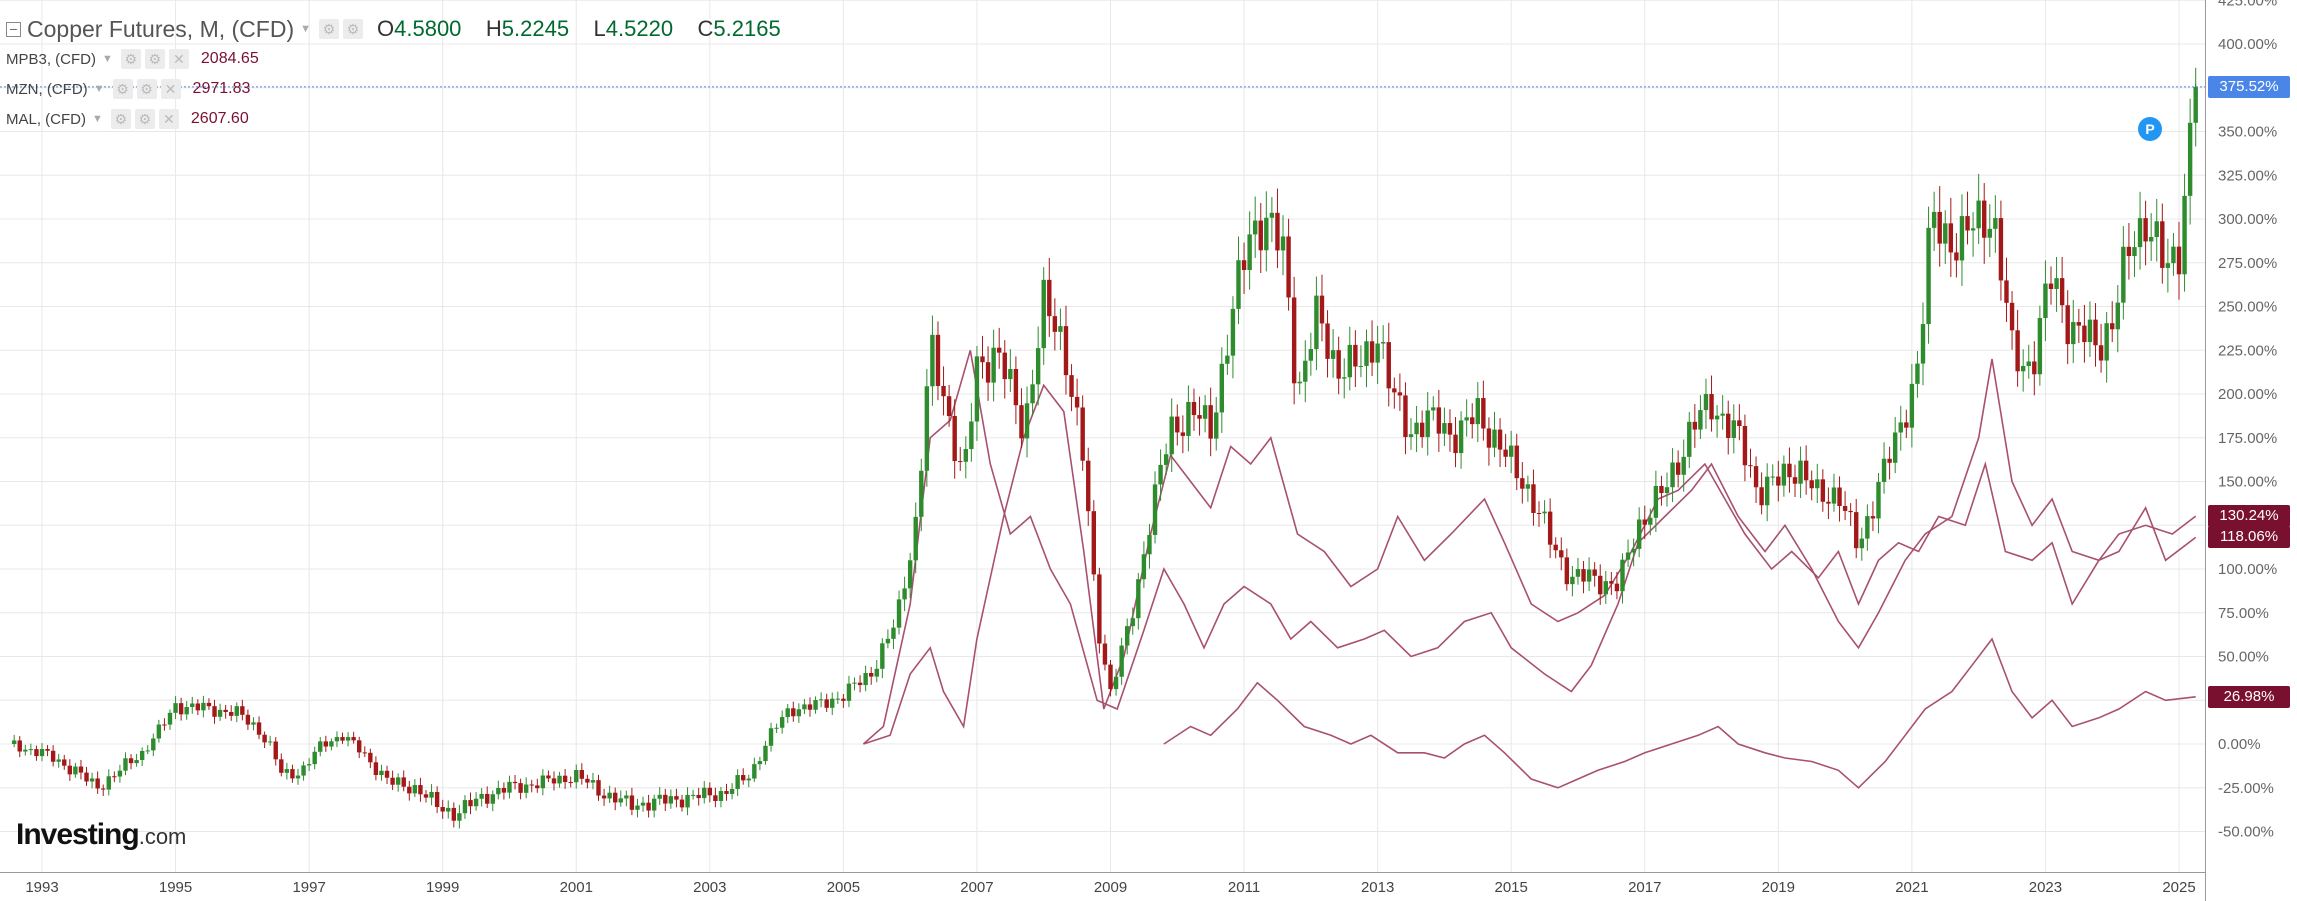  Describe the element at coordinates (2246, 832) in the screenshot. I see `y-tick-label: -50.00%` at that location.